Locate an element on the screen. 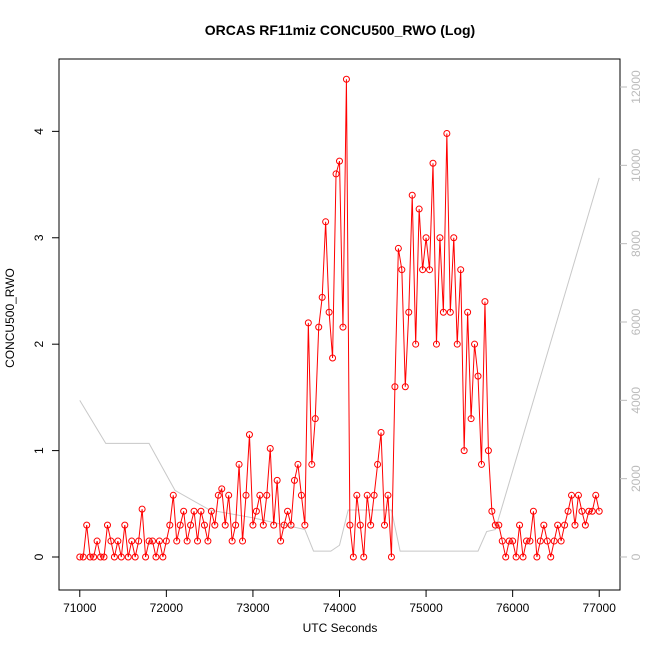  y-tick-label: 2 is located at coordinates (39, 344).